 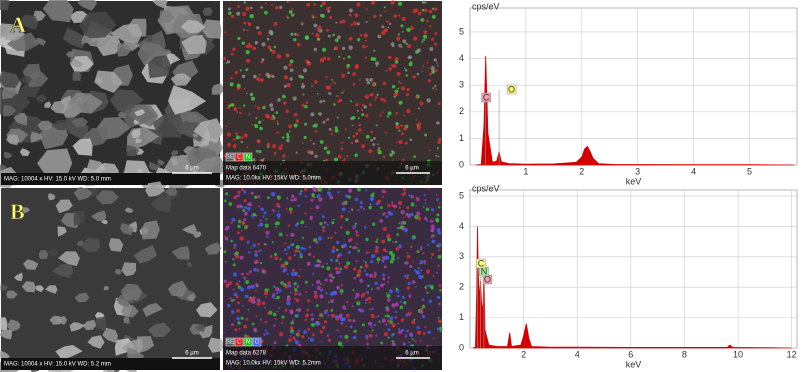 What do you see at coordinates (461, 256) in the screenshot?
I see `y-tick-label: 3` at bounding box center [461, 256].